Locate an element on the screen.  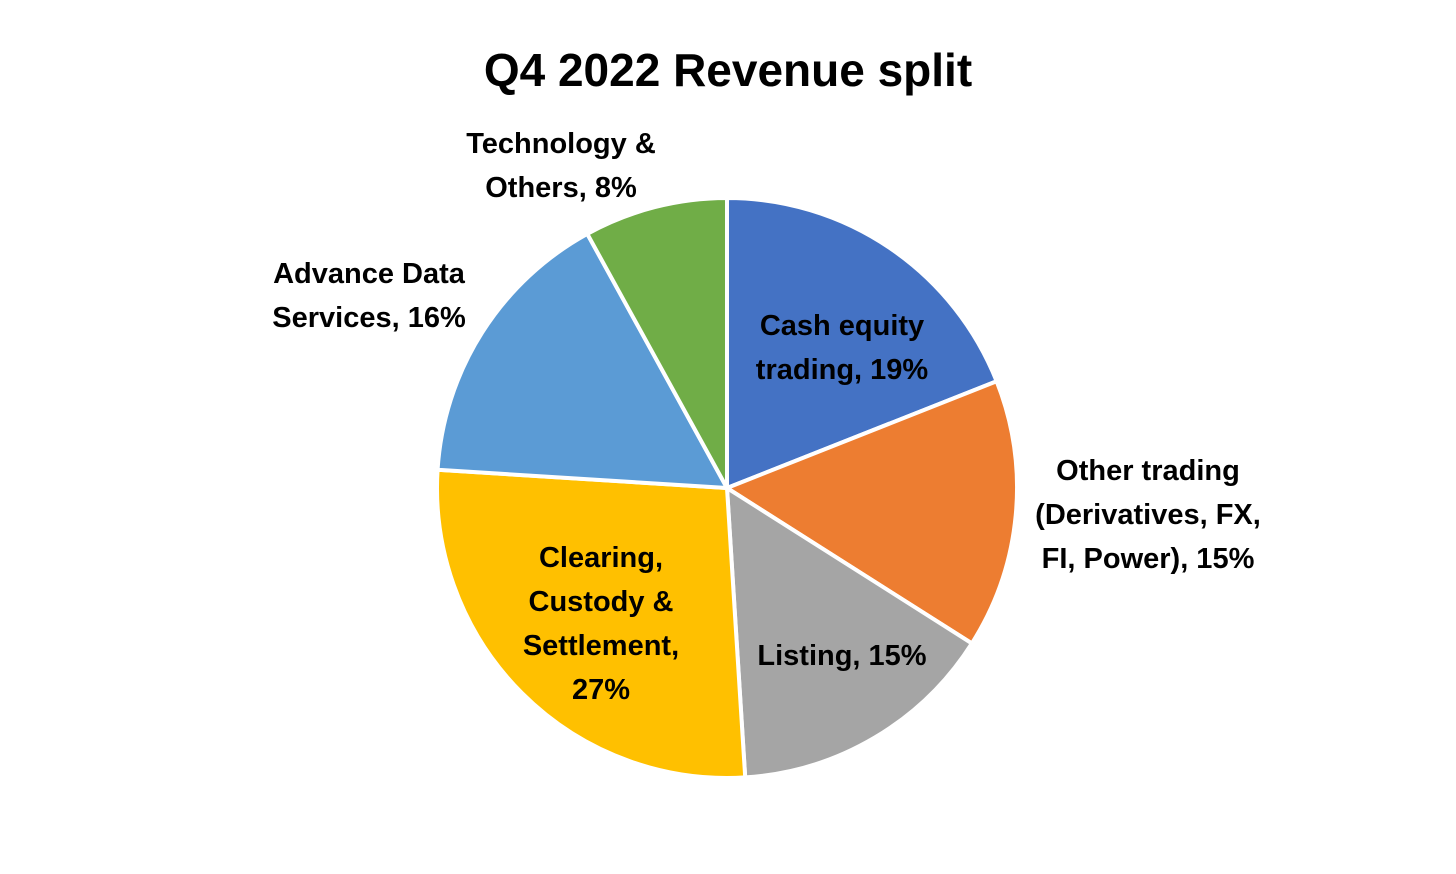
slice-label: Listing, 15% is located at coordinates (841, 656).